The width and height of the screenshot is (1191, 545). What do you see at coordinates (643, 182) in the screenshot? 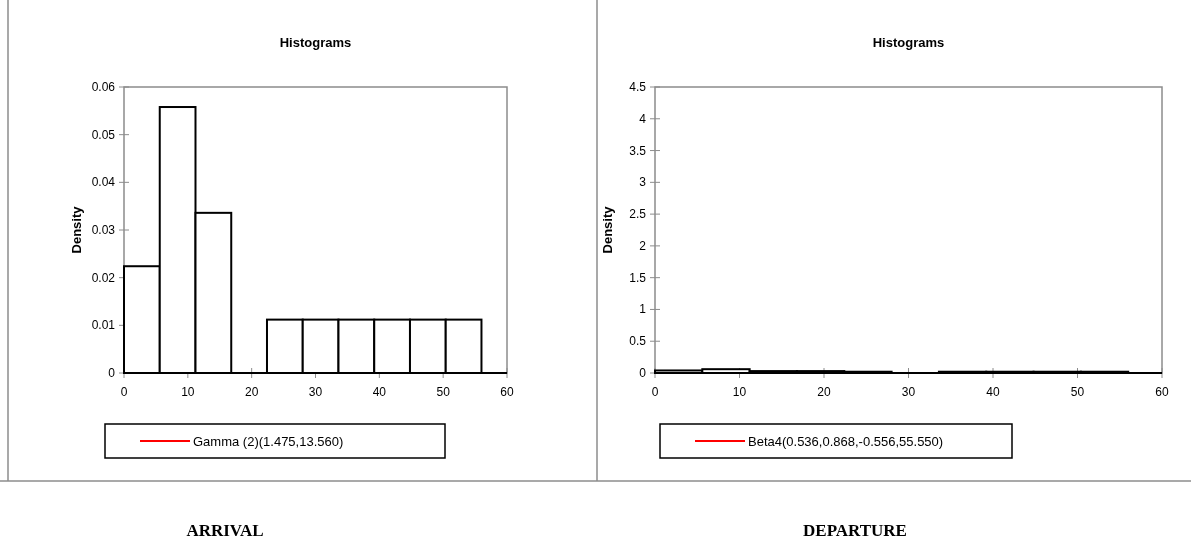
I see `y-tick-label: 3` at bounding box center [643, 182].